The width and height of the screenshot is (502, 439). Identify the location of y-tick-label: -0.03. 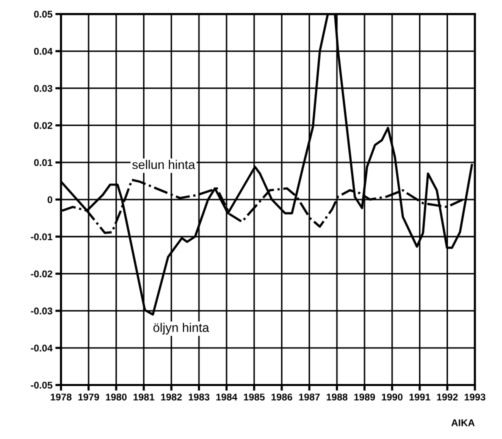
(41, 311).